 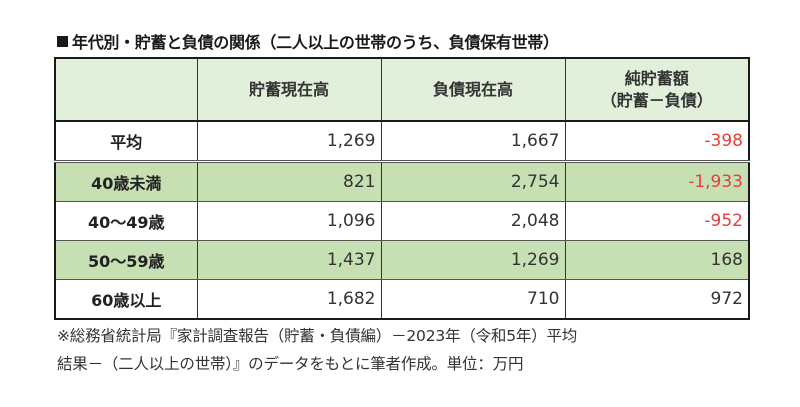 I want to click on row-label: 平均, so click(x=126, y=142).